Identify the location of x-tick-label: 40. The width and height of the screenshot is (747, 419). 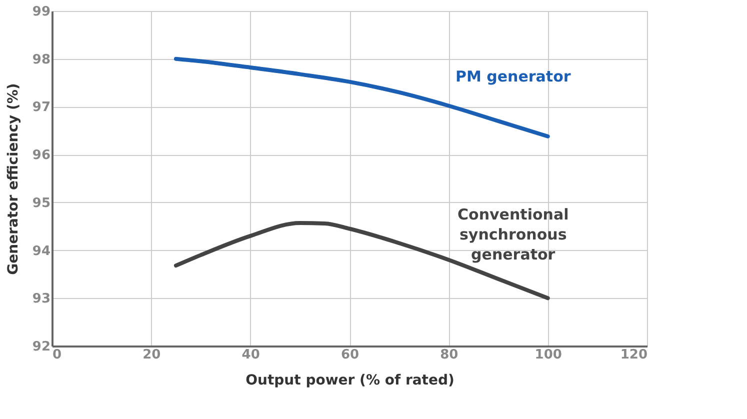
(251, 355).